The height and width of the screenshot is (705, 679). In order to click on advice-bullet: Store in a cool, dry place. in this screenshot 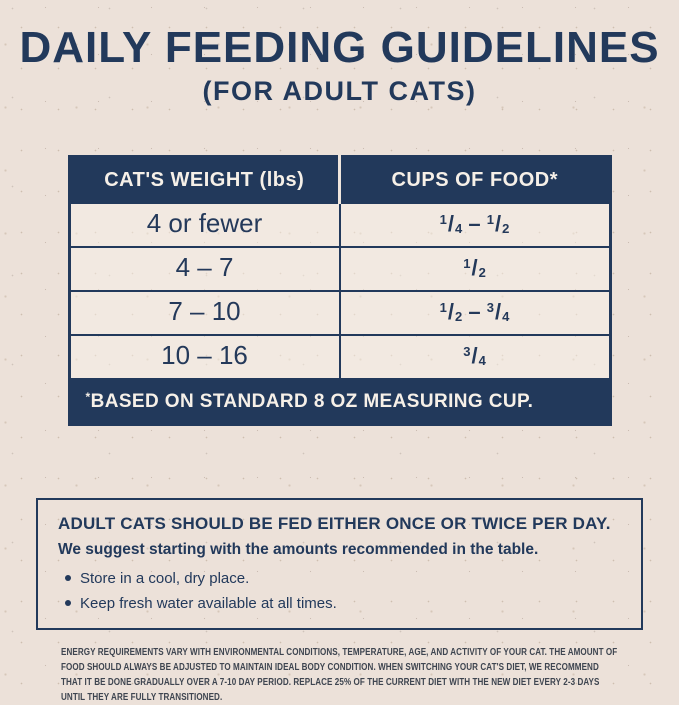, I will do `click(339, 578)`.